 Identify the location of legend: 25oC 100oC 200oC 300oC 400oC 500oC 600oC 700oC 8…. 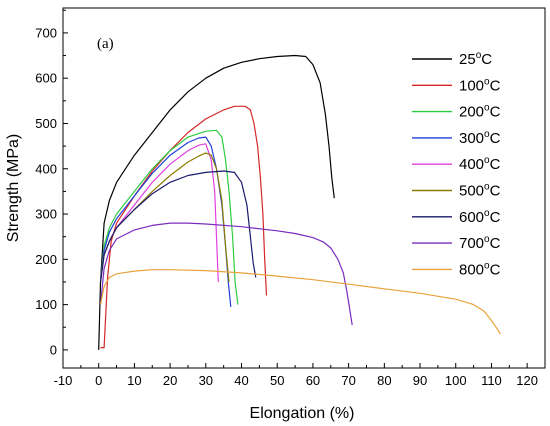
(456, 164).